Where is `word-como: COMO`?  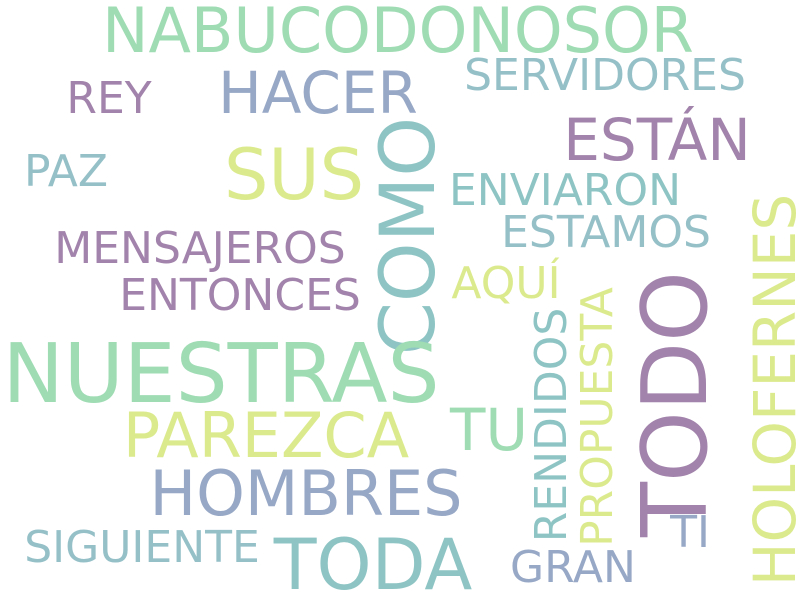 word-como: COMO is located at coordinates (407, 236).